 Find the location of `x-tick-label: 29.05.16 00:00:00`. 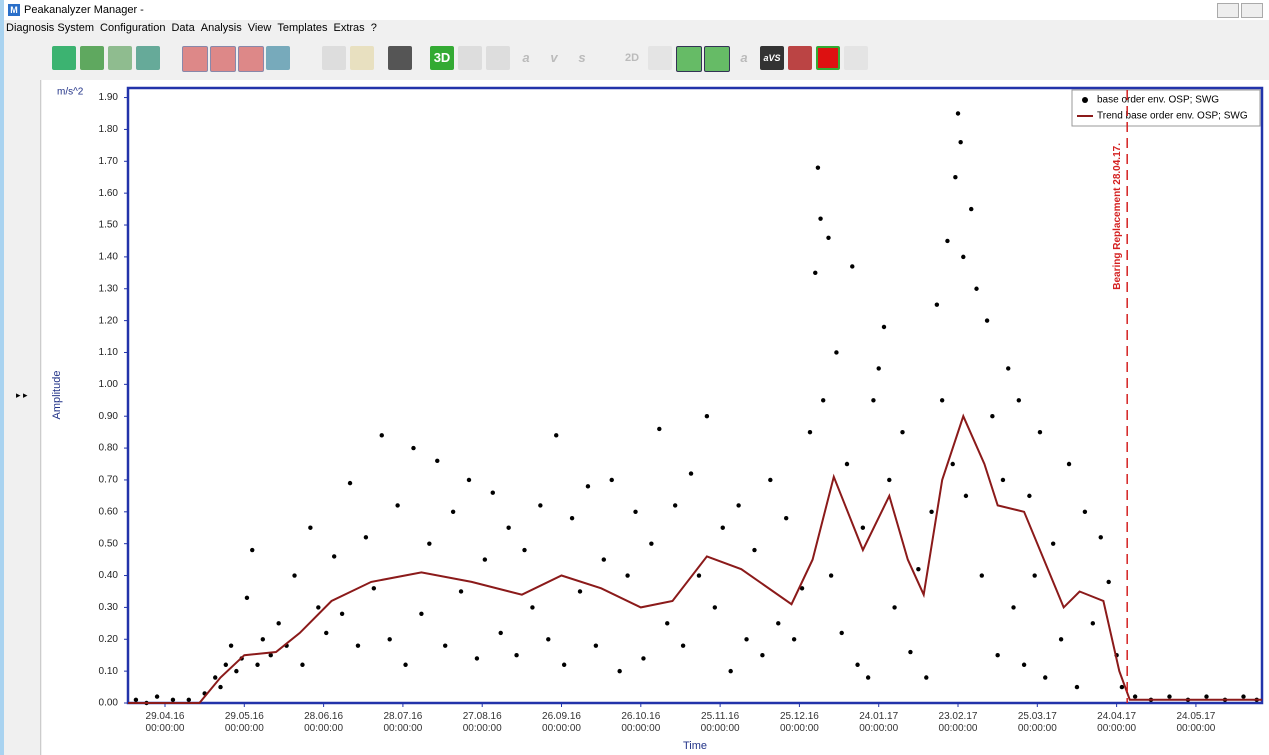

x-tick-label: 29.05.16 00:00:00 is located at coordinates (244, 722).